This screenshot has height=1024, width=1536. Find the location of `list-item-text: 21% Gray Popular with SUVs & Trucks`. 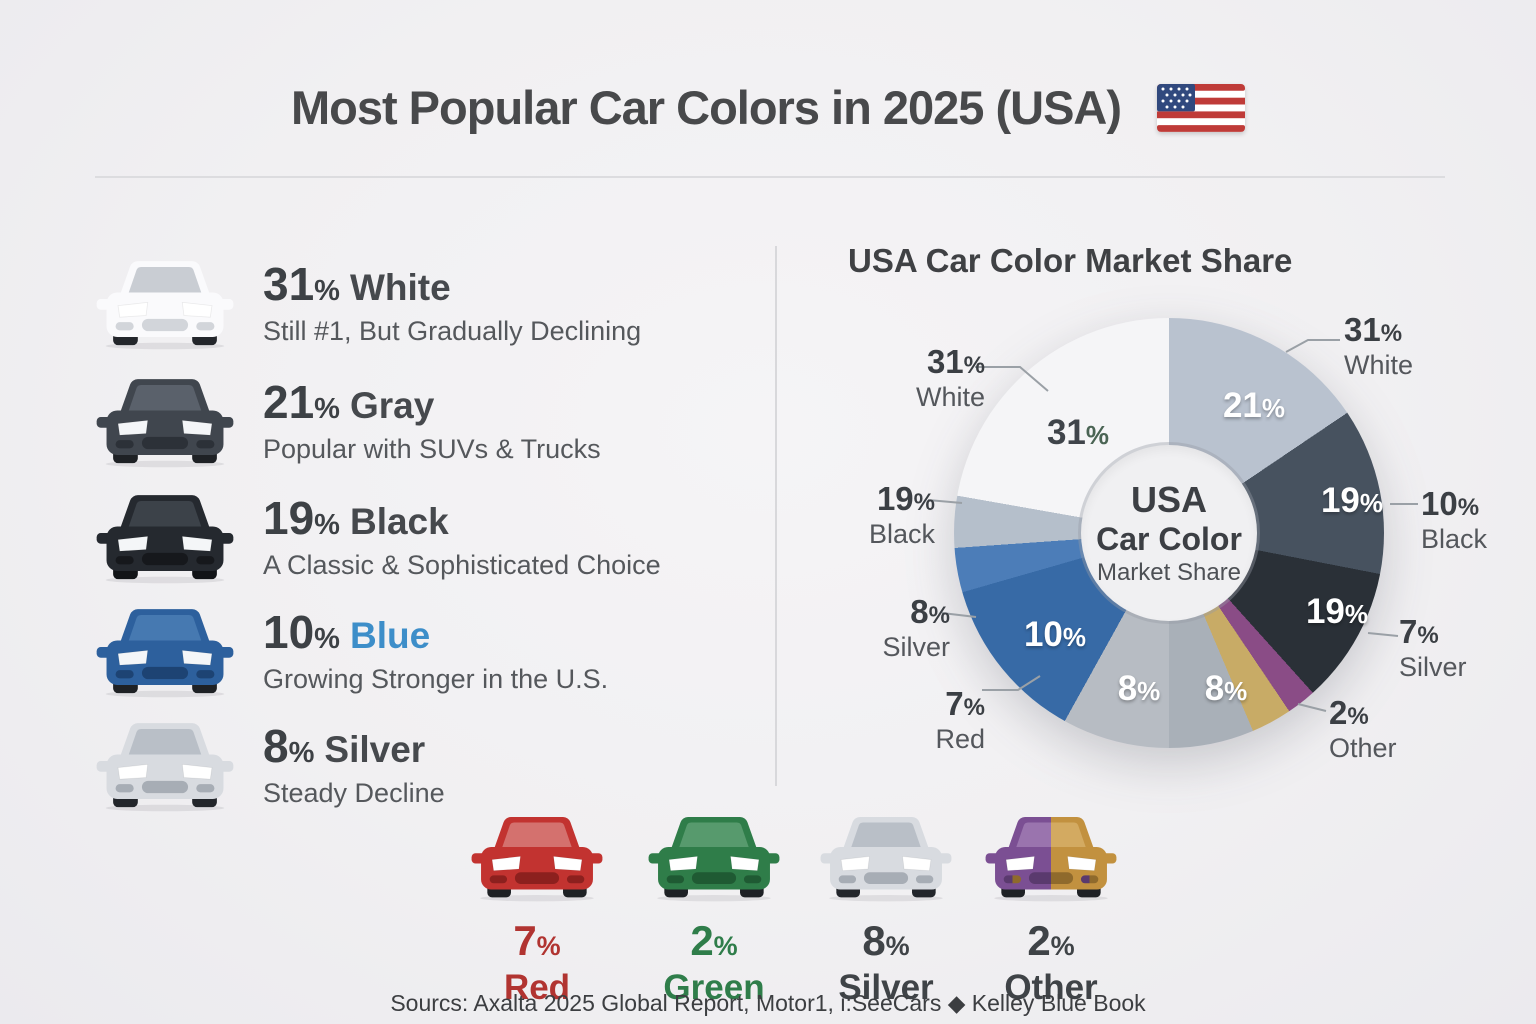

list-item-text: 21% Gray Popular with SUVs & Trucks is located at coordinates (432, 422).